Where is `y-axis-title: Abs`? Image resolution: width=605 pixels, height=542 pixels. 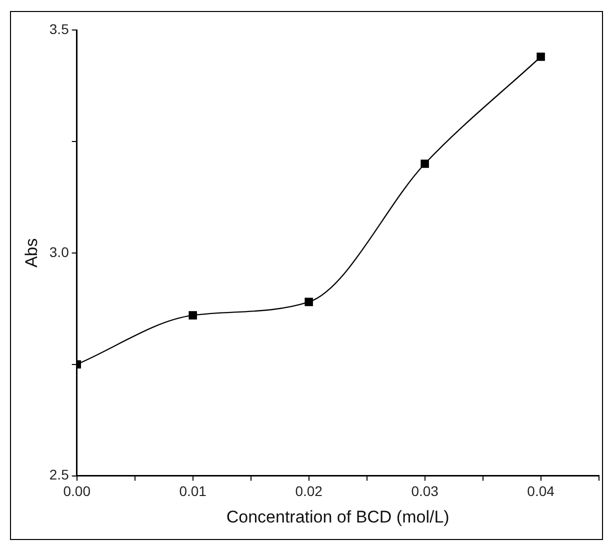
y-axis-title: Abs is located at coordinates (31, 253).